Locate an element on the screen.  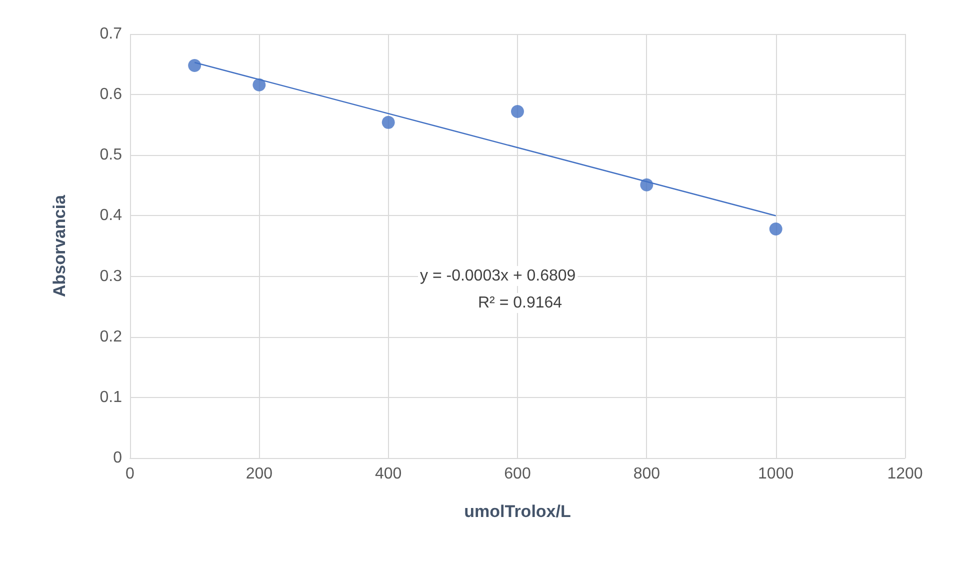
y-tick-label: 0.2 is located at coordinates (111, 337).